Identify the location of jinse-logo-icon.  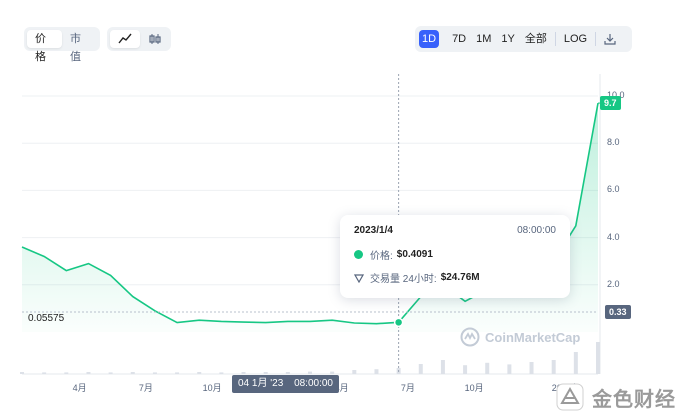
(570, 397).